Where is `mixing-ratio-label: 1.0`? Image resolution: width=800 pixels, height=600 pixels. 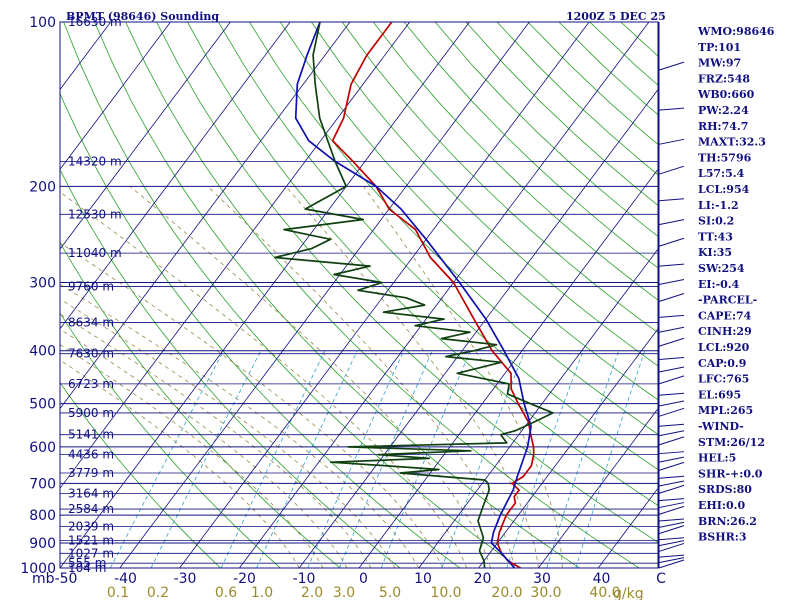 mixing-ratio-label: 1.0 is located at coordinates (262, 592).